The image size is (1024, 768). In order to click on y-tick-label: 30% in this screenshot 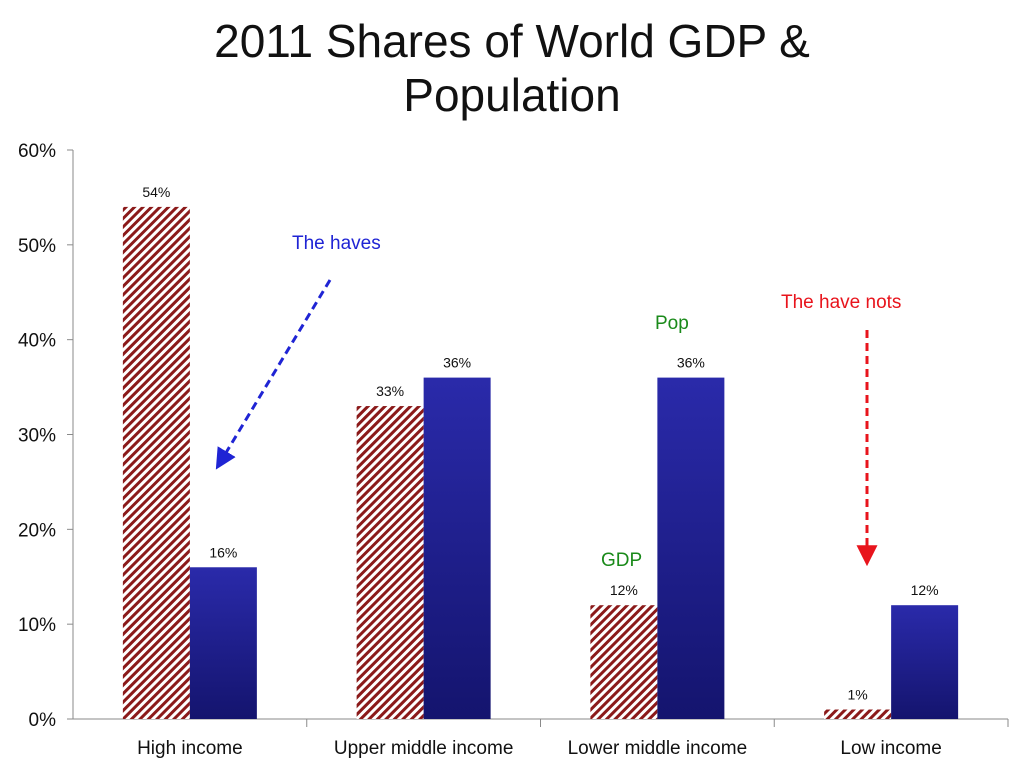, I will do `click(37, 436)`.